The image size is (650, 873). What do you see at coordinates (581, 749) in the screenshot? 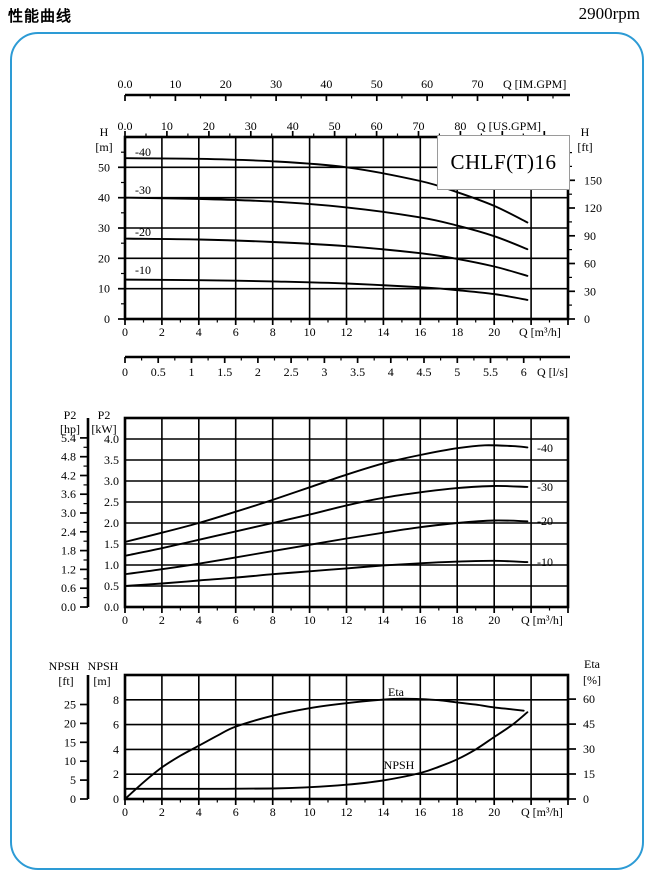
I see `eta-pct-axis: 0 15 30 45 60` at bounding box center [581, 749].